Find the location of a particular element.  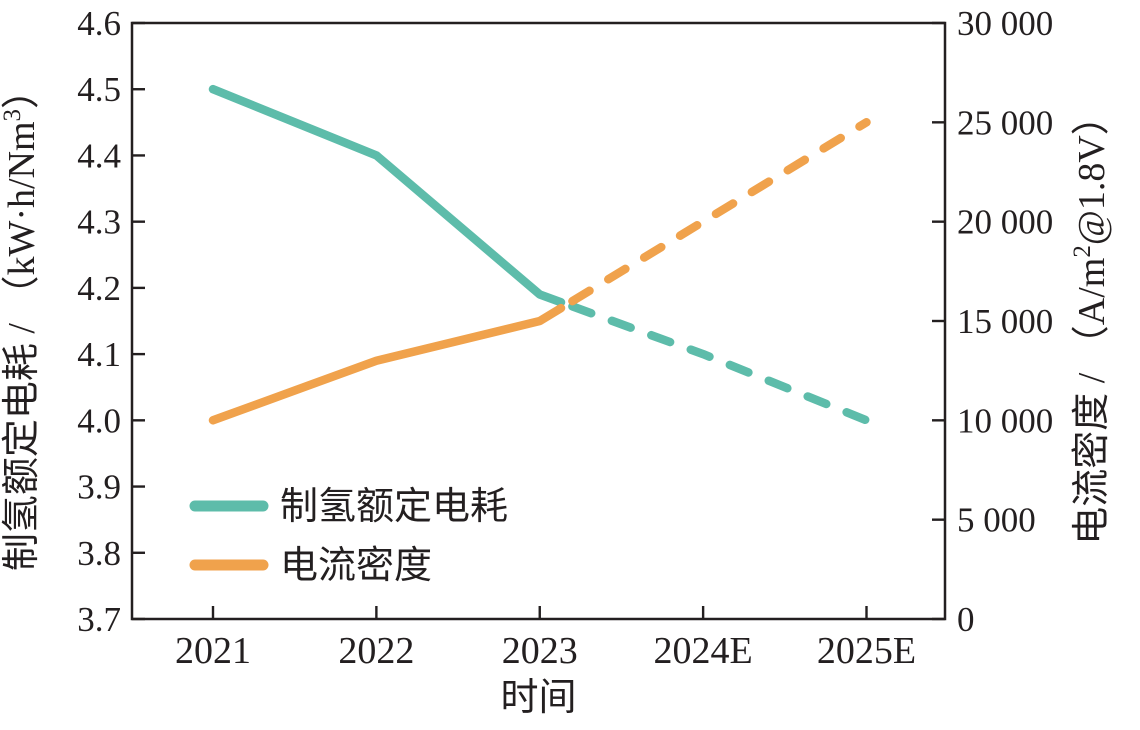

rated-power-consumption-line-dashed-forecast is located at coordinates (719, 363).